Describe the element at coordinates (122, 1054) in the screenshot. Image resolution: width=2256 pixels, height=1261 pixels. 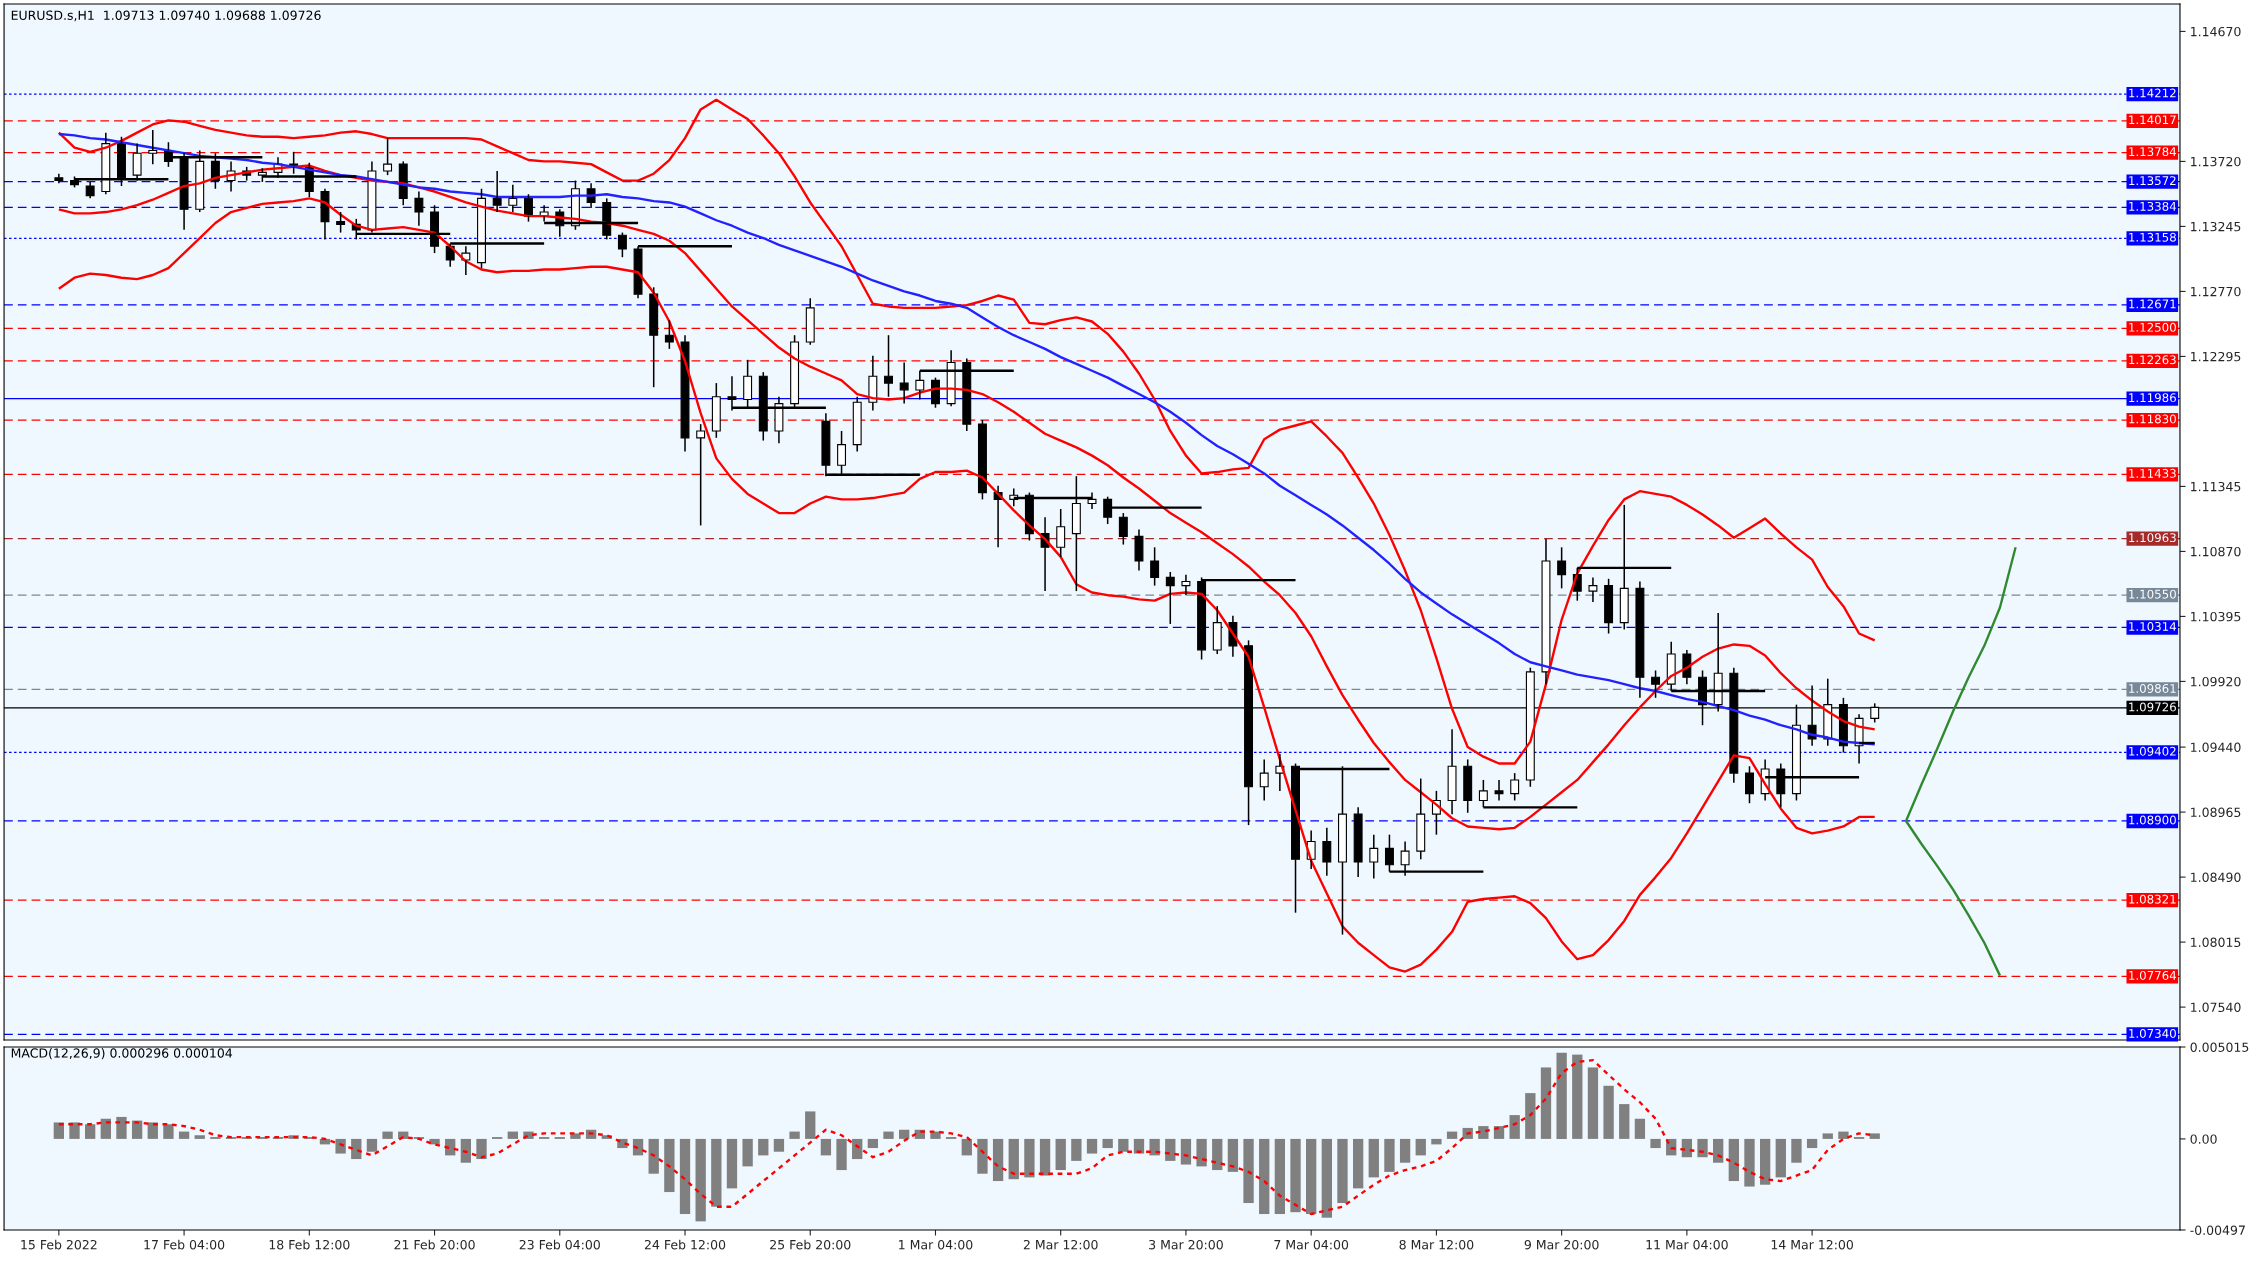
I see `chart-title: MACD(12,26,9) 0.000296 0.000104` at that location.